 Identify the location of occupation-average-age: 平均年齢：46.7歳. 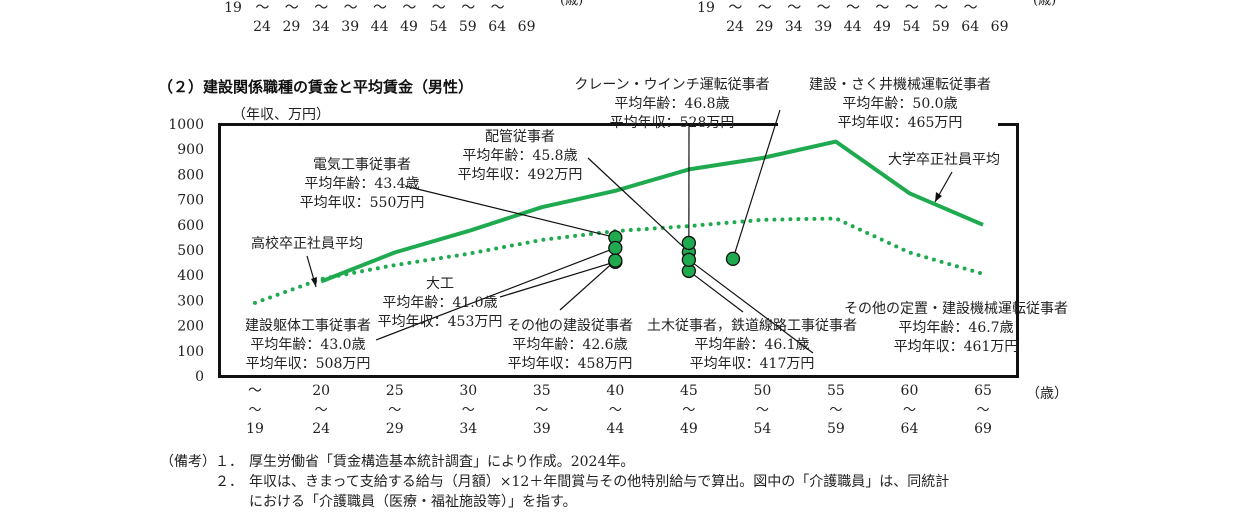
(955, 328).